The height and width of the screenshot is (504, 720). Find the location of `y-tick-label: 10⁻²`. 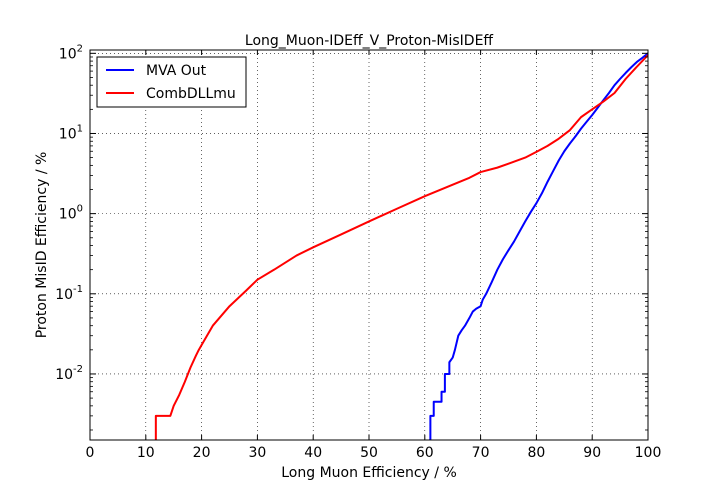

y-tick-label: 10⁻² is located at coordinates (69, 373).